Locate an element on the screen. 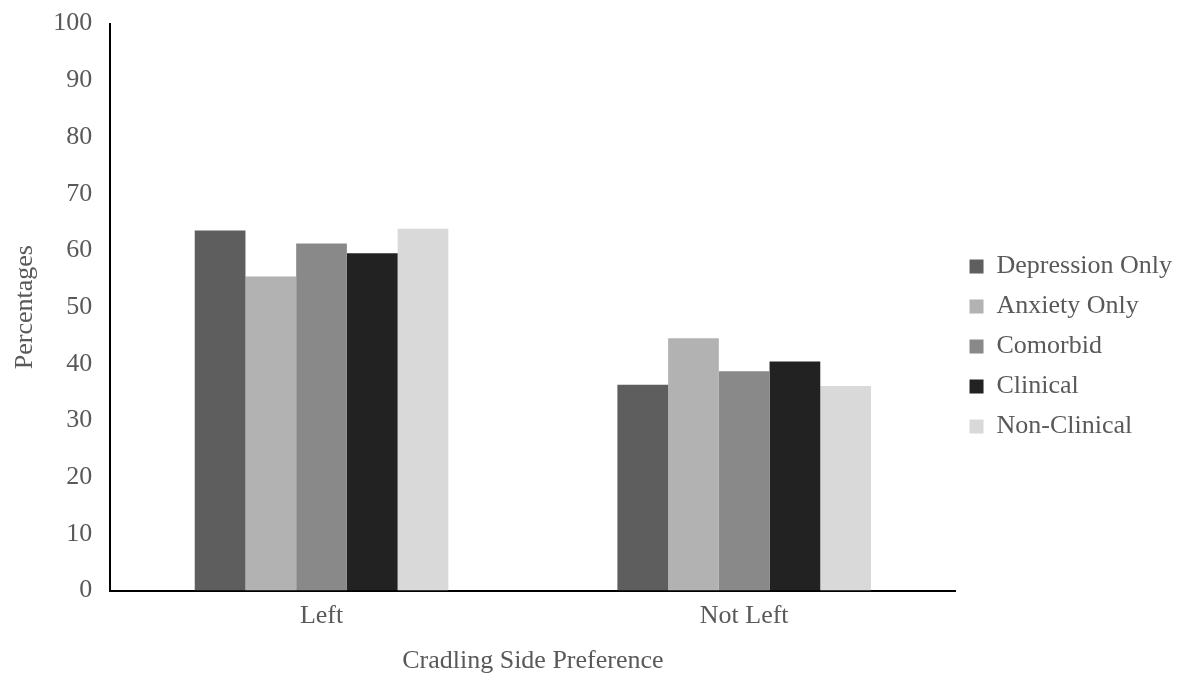 Image resolution: width=1192 pixels, height=691 pixels. y-tick-label: 60 is located at coordinates (79, 249).